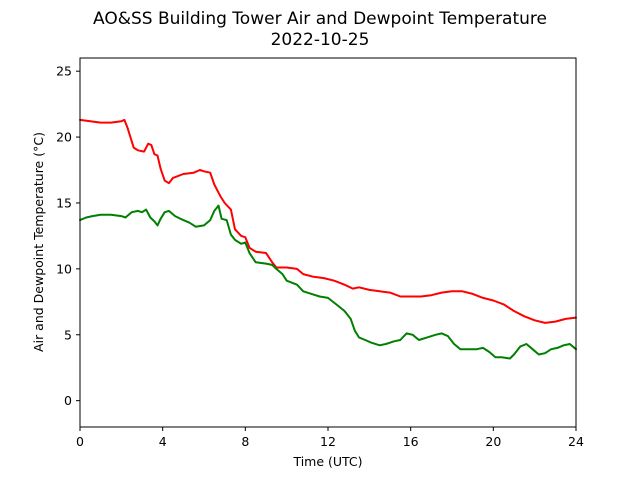 The image size is (640, 485). What do you see at coordinates (80, 441) in the screenshot?
I see `x-tick-label: 0` at bounding box center [80, 441].